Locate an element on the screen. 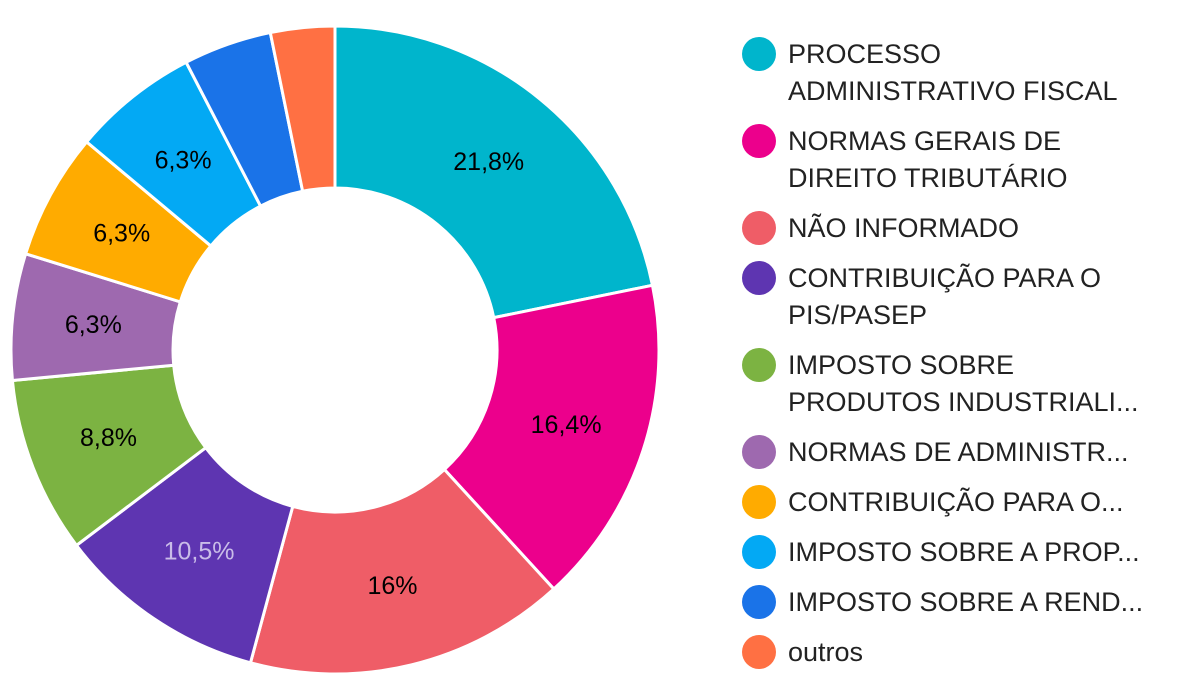 This screenshot has height=684, width=1200. legend-entry-9: outros is located at coordinates (967, 652).